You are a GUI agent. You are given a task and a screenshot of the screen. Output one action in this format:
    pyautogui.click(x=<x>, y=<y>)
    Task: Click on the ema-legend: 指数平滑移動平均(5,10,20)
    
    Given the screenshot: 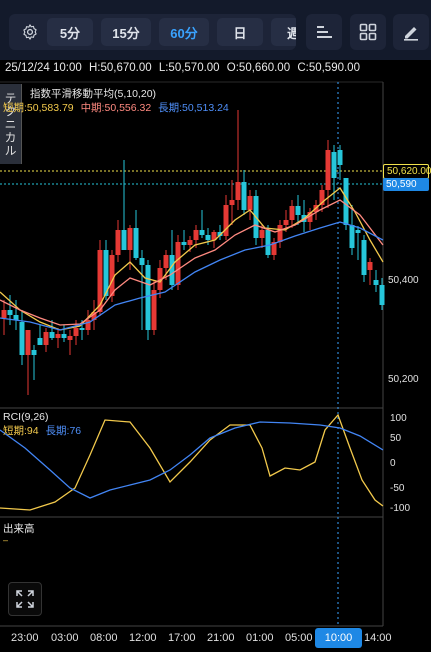 What is the action you would take?
    pyautogui.click(x=93, y=93)
    